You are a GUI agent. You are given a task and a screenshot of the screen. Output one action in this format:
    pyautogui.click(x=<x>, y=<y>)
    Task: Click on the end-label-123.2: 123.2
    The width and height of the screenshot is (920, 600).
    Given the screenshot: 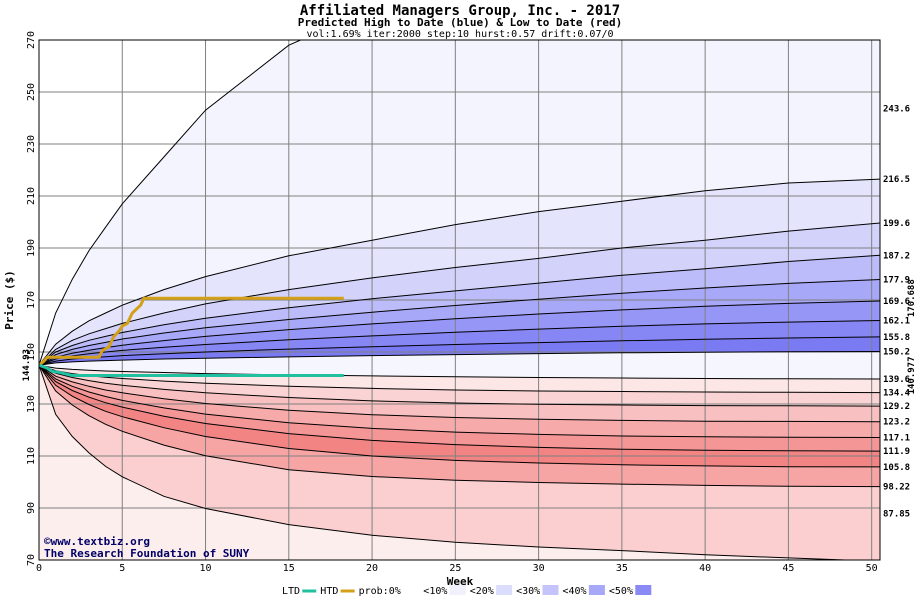 What is the action you would take?
    pyautogui.click(x=896, y=423)
    